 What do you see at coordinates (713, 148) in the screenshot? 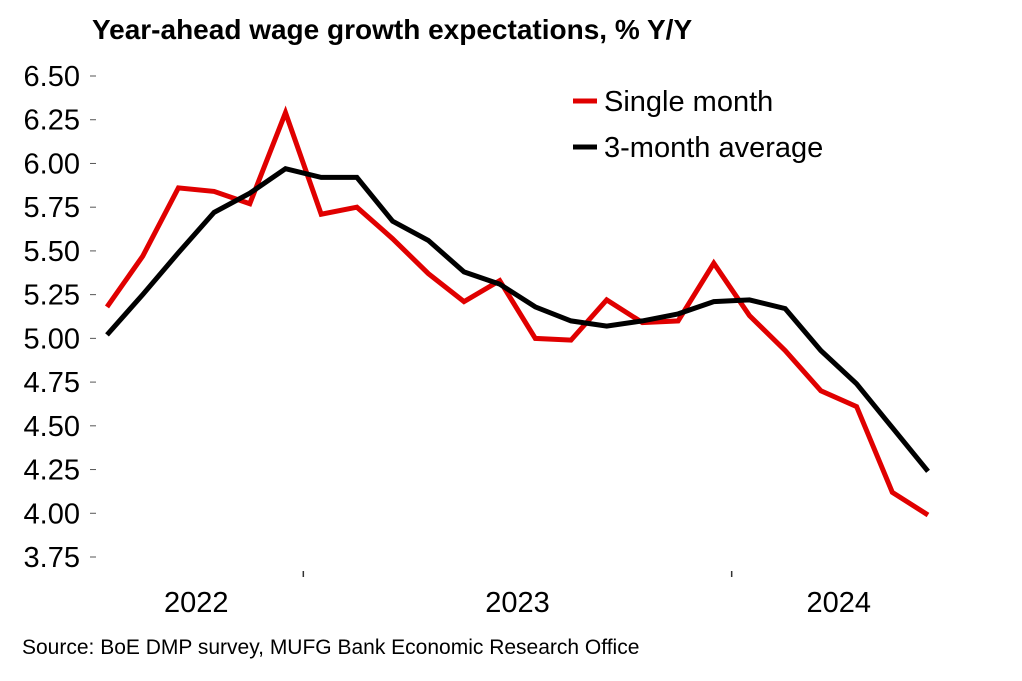
I see `legend-label: 3-month average` at bounding box center [713, 148].